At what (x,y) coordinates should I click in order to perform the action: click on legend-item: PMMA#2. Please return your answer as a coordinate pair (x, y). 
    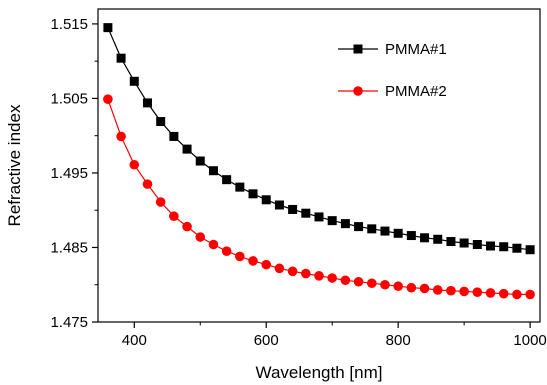
    Looking at the image, I should click on (392, 91).